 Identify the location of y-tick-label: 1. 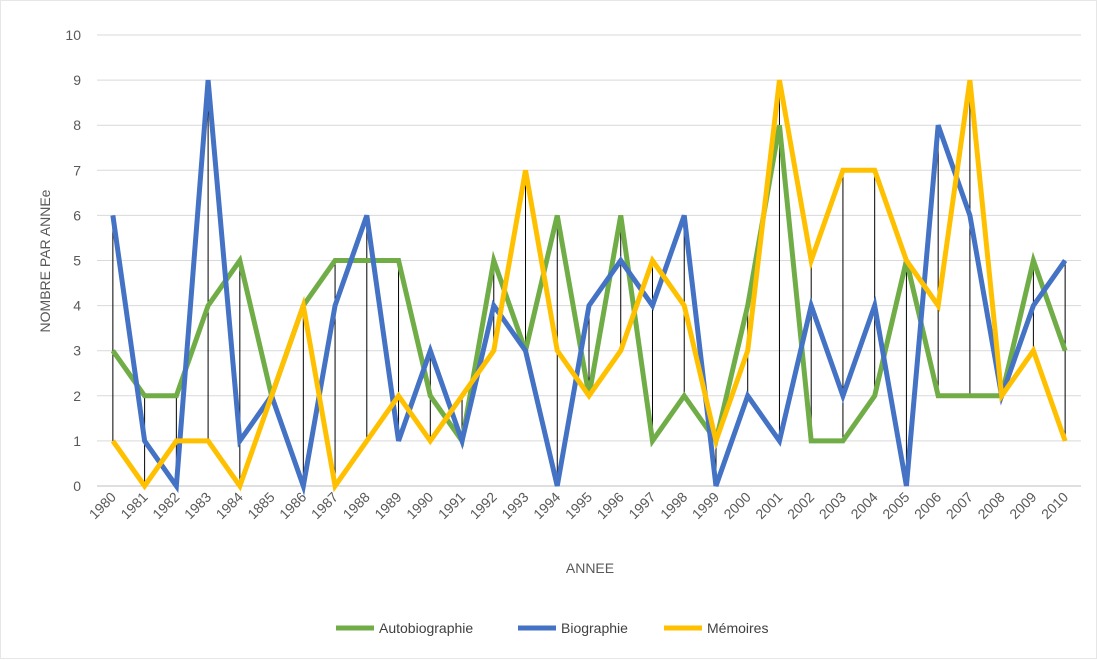
(77, 441).